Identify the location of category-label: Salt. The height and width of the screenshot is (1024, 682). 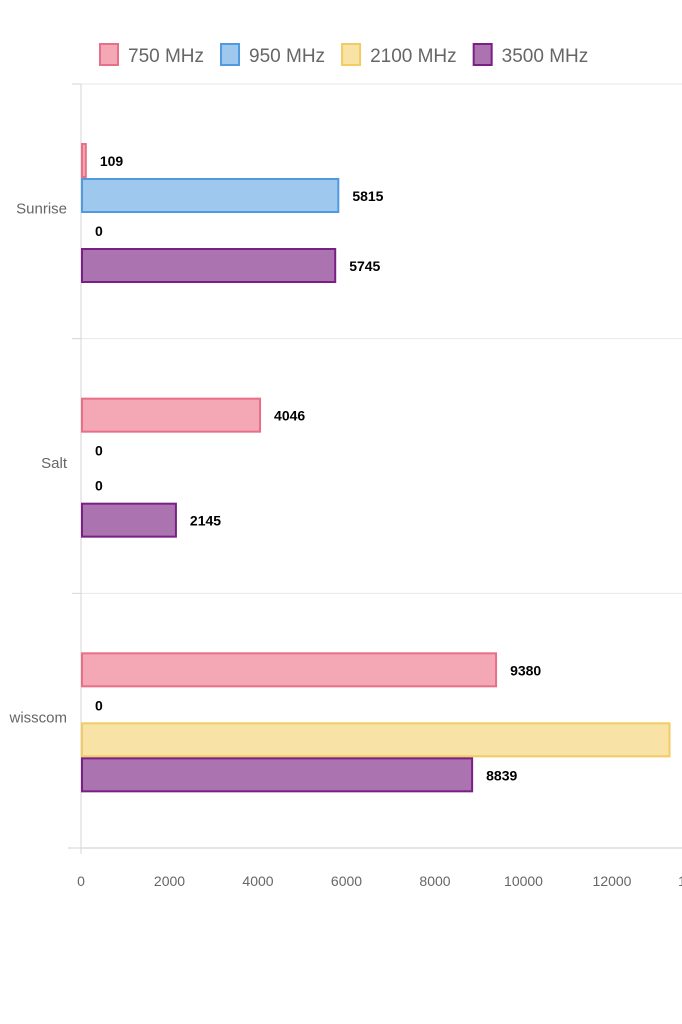
(54, 463).